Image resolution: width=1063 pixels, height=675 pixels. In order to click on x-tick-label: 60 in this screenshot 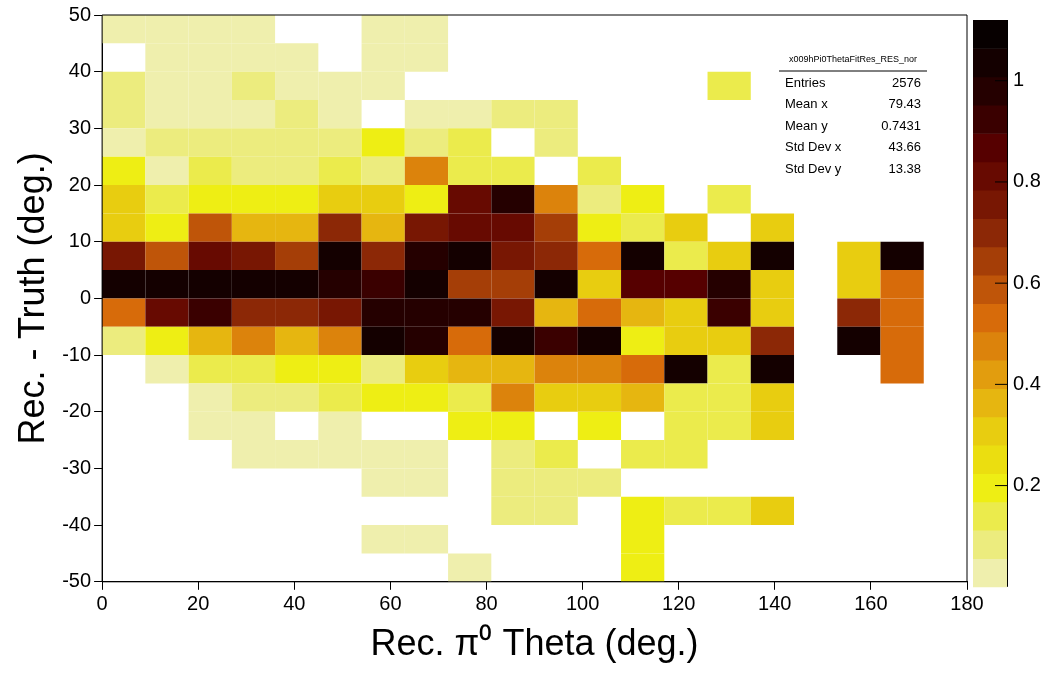, I will do `click(390, 603)`.